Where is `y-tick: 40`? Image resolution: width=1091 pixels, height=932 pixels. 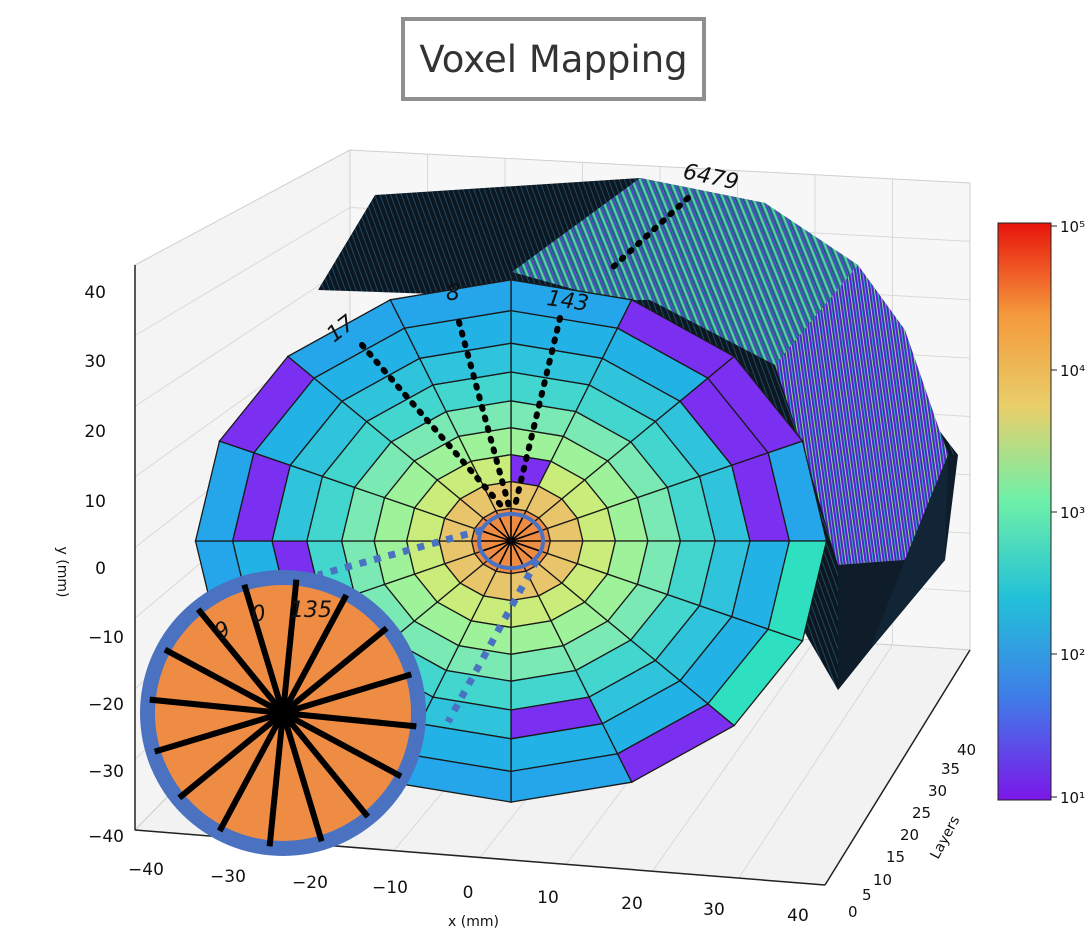
y-tick: 40 is located at coordinates (95, 293).